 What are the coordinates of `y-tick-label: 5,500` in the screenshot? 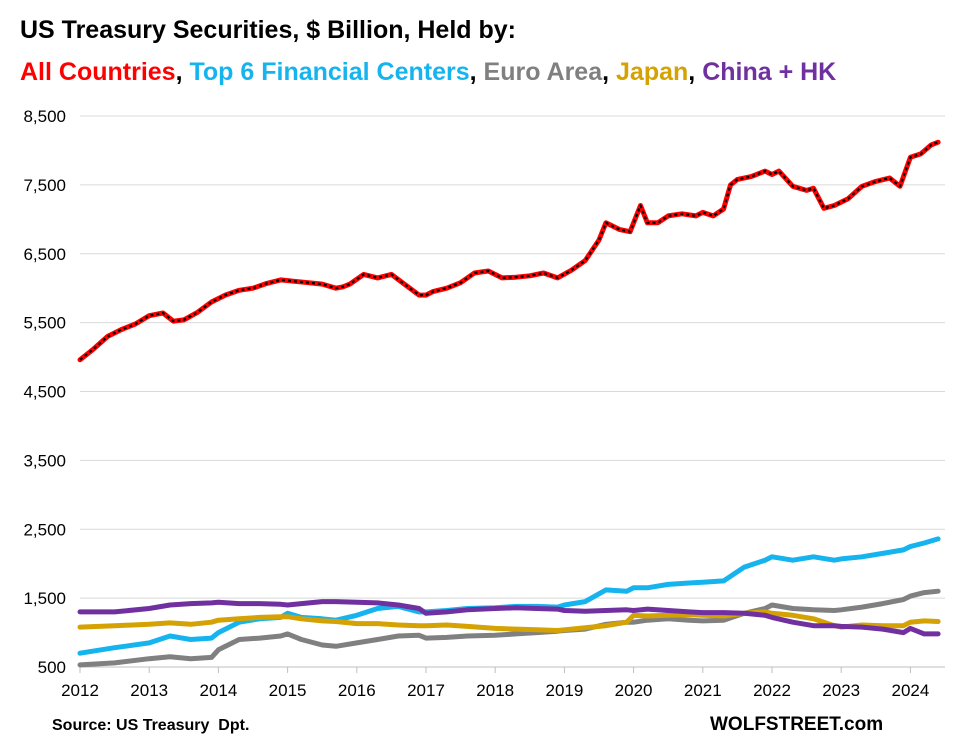 It's located at (44, 323).